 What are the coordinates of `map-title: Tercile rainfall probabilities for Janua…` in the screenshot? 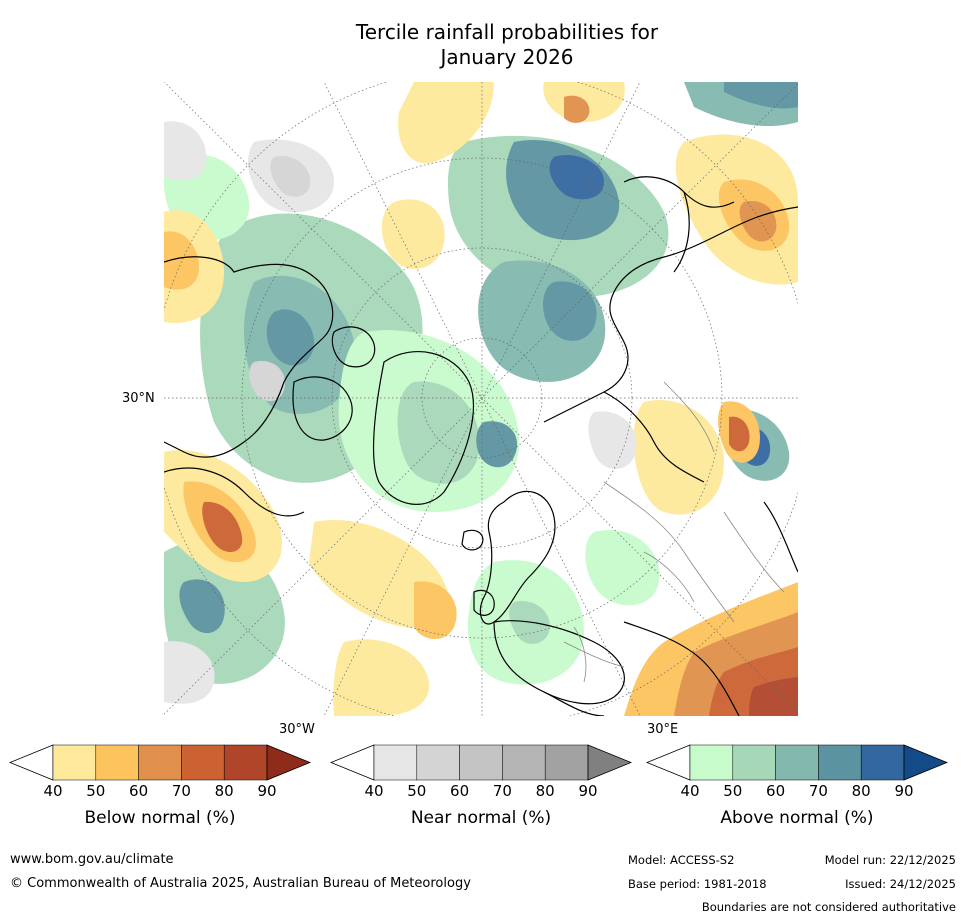 It's located at (507, 44).